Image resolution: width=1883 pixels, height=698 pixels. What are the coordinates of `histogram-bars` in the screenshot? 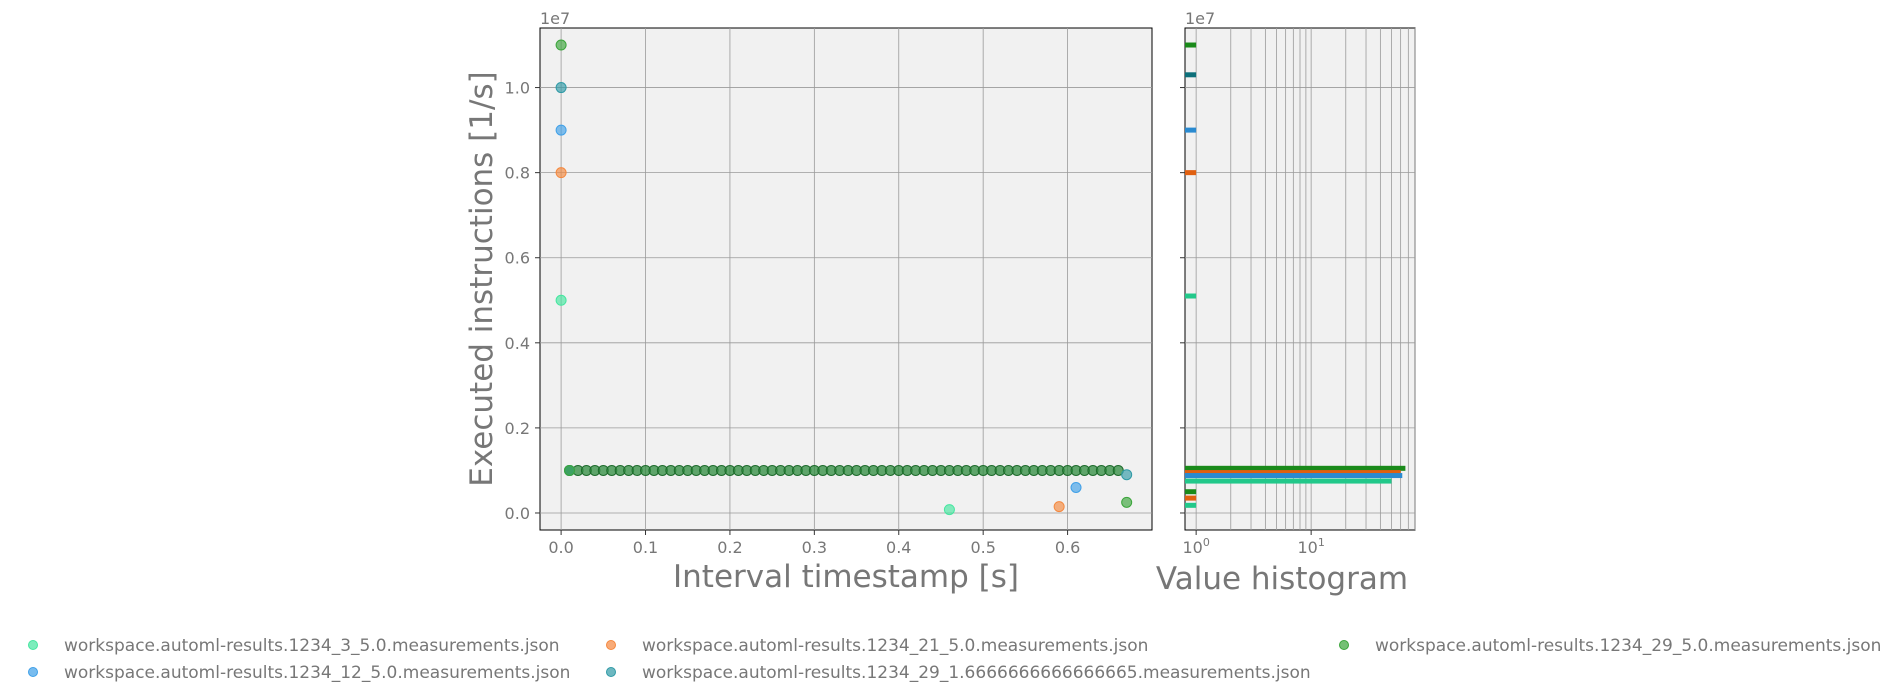 It's located at (1295, 275).